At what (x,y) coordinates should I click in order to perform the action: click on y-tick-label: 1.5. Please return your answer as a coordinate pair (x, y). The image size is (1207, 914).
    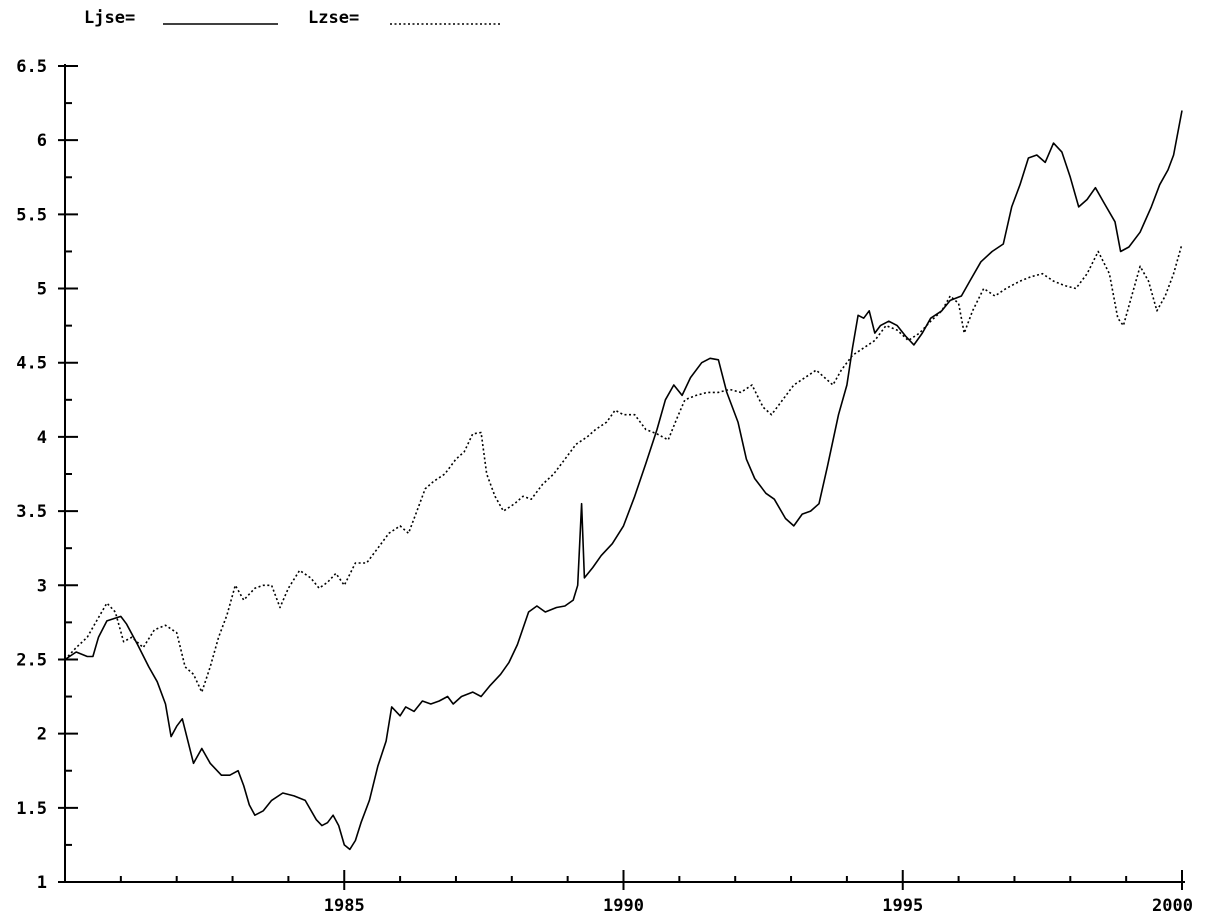
    Looking at the image, I should click on (31, 809).